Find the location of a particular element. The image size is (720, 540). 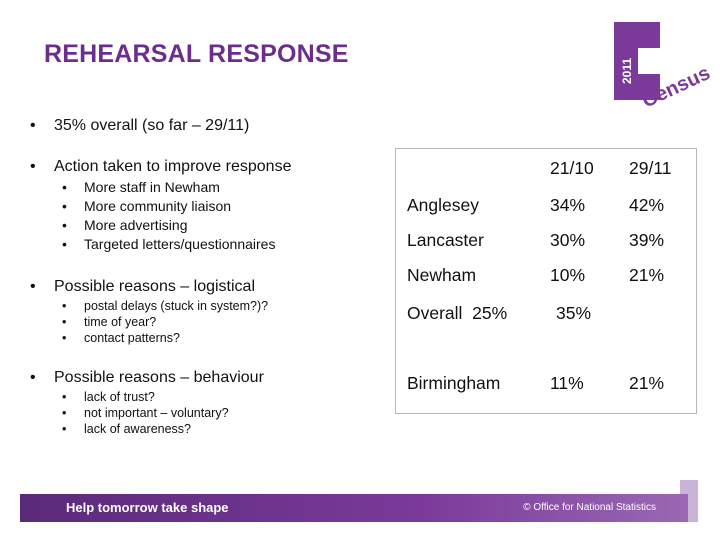

column-header-29-11: 29/11 is located at coordinates (650, 168).